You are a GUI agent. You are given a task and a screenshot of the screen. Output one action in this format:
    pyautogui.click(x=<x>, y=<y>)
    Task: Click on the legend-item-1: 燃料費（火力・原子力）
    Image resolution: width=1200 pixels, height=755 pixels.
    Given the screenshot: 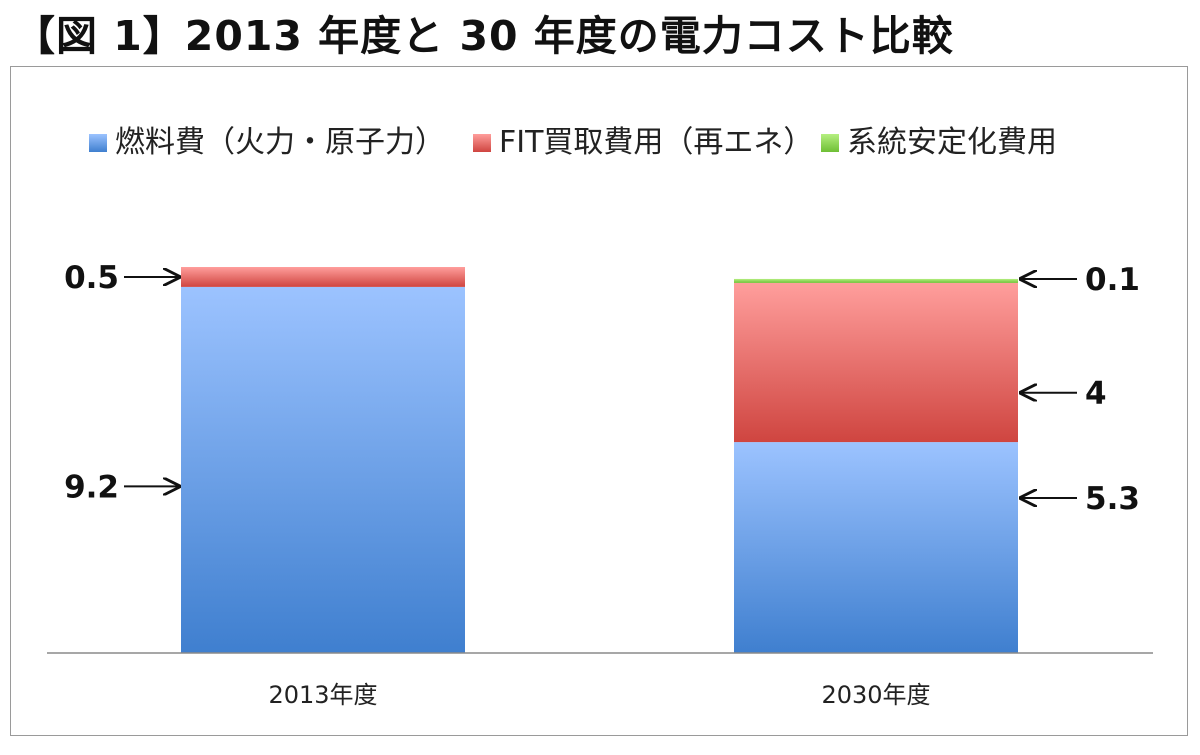 What is the action you would take?
    pyautogui.click(x=267, y=142)
    